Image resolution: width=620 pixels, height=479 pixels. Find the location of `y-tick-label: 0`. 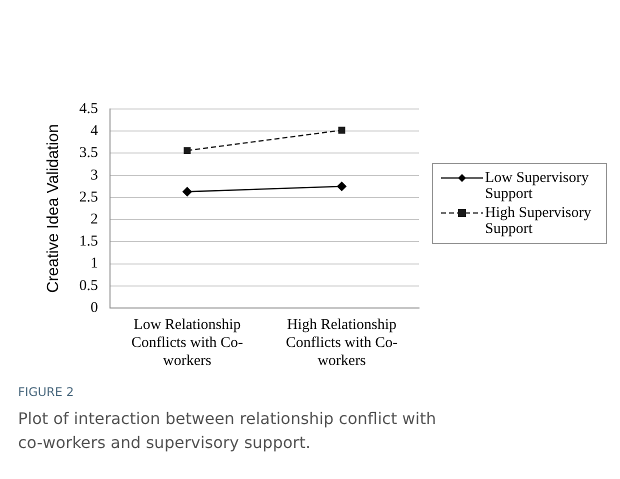

y-tick-label: 0 is located at coordinates (94, 308).